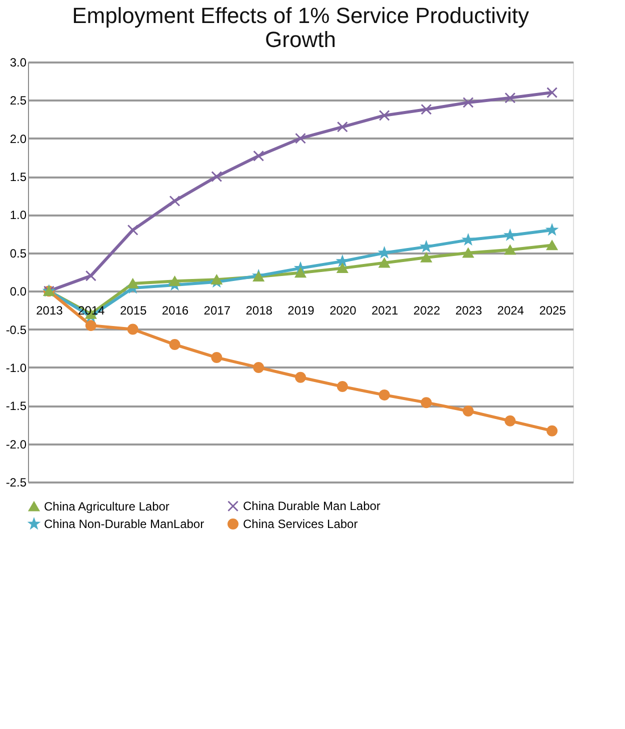 The image size is (625, 729). I want to click on x-tick-label: 2022, so click(426, 311).